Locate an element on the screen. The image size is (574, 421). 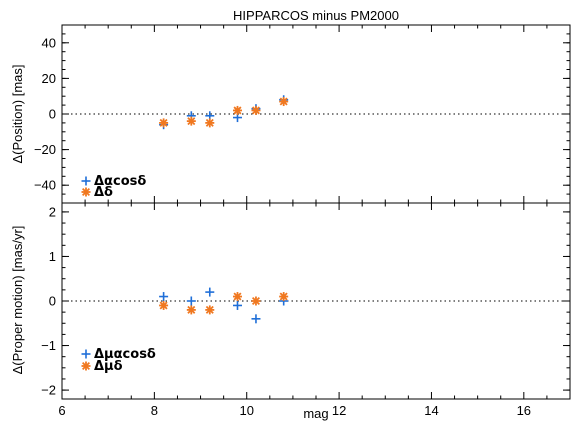
proper-motion-y-tick-label: −1 is located at coordinates (48, 345).